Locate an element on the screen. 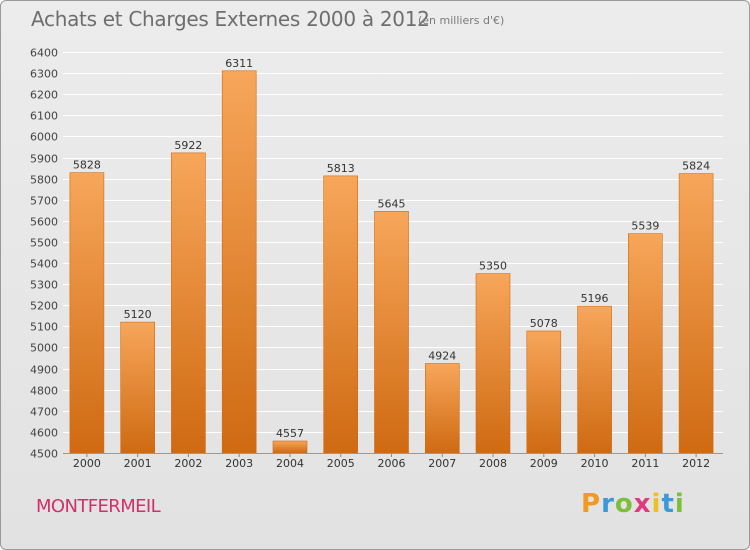  bar-2000 is located at coordinates (87, 313).